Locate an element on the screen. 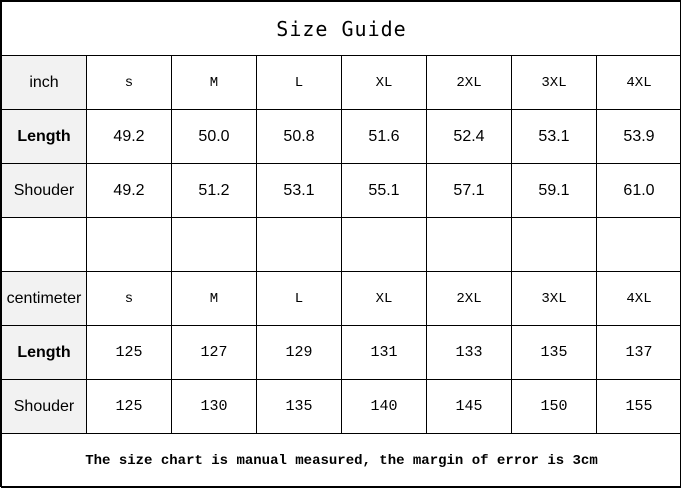  measure-value: 127 is located at coordinates (214, 353).